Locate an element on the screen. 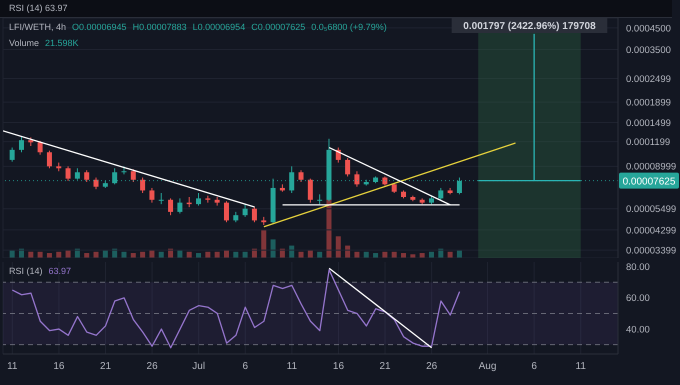  y-tick-label: 60.00 is located at coordinates (638, 298).